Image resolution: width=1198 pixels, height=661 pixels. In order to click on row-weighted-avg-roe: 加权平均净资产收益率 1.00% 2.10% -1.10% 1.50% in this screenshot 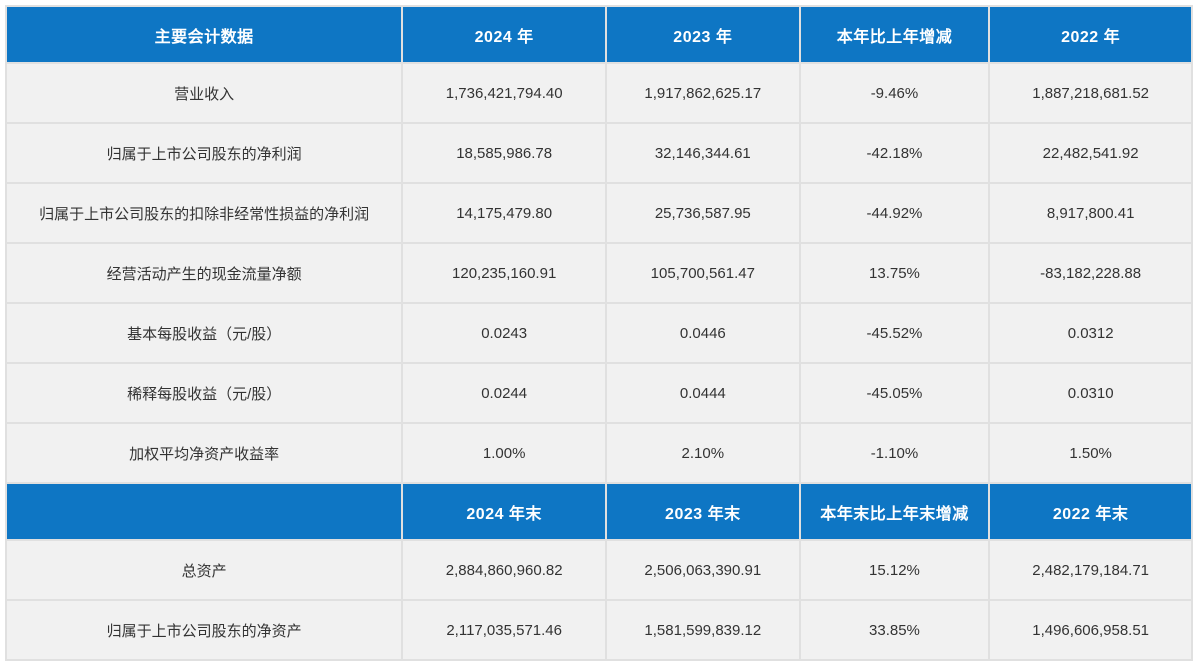, I will do `click(599, 453)`.